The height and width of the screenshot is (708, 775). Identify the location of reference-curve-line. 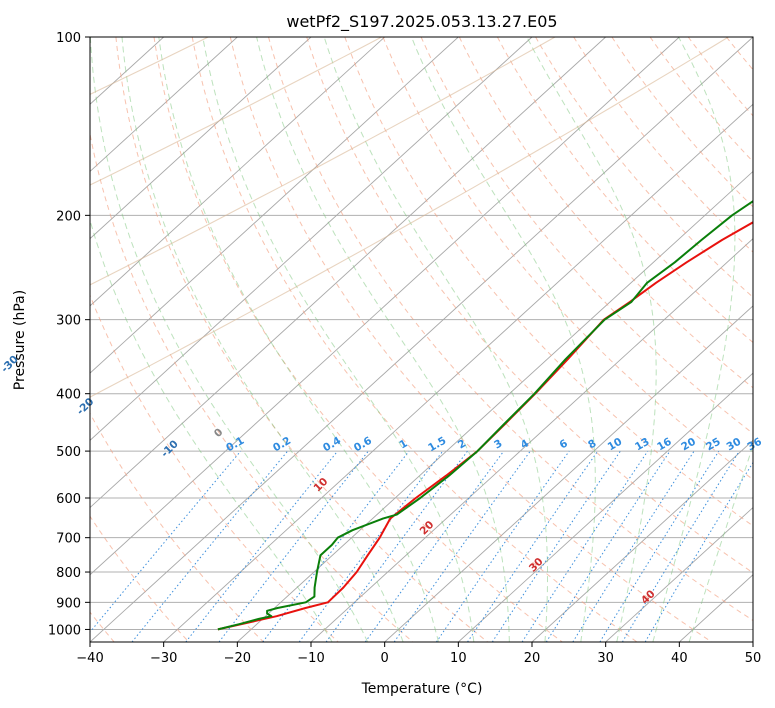
(236, 111).